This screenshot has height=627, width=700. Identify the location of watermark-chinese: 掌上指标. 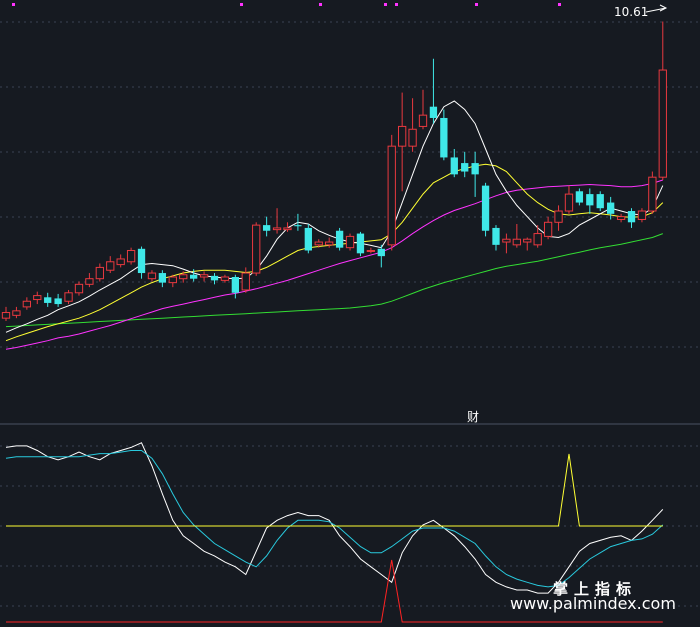
(595, 589).